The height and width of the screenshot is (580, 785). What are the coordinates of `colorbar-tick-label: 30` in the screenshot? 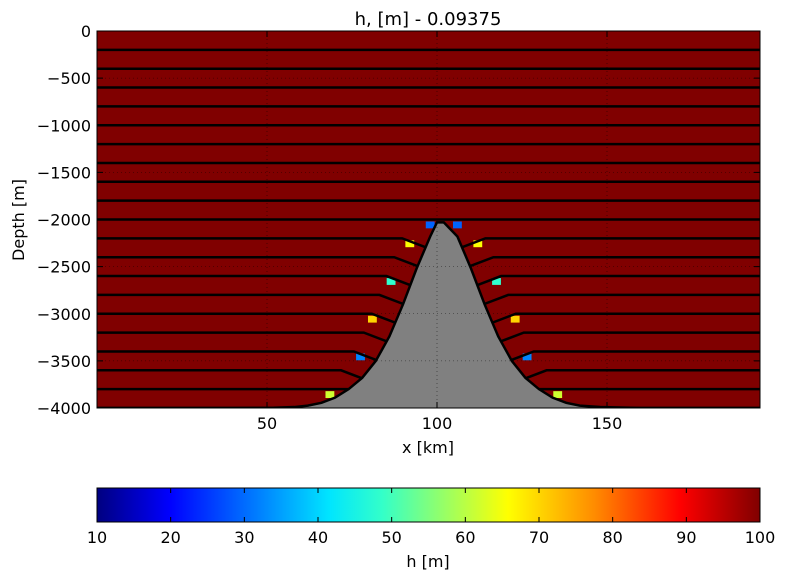 It's located at (244, 537).